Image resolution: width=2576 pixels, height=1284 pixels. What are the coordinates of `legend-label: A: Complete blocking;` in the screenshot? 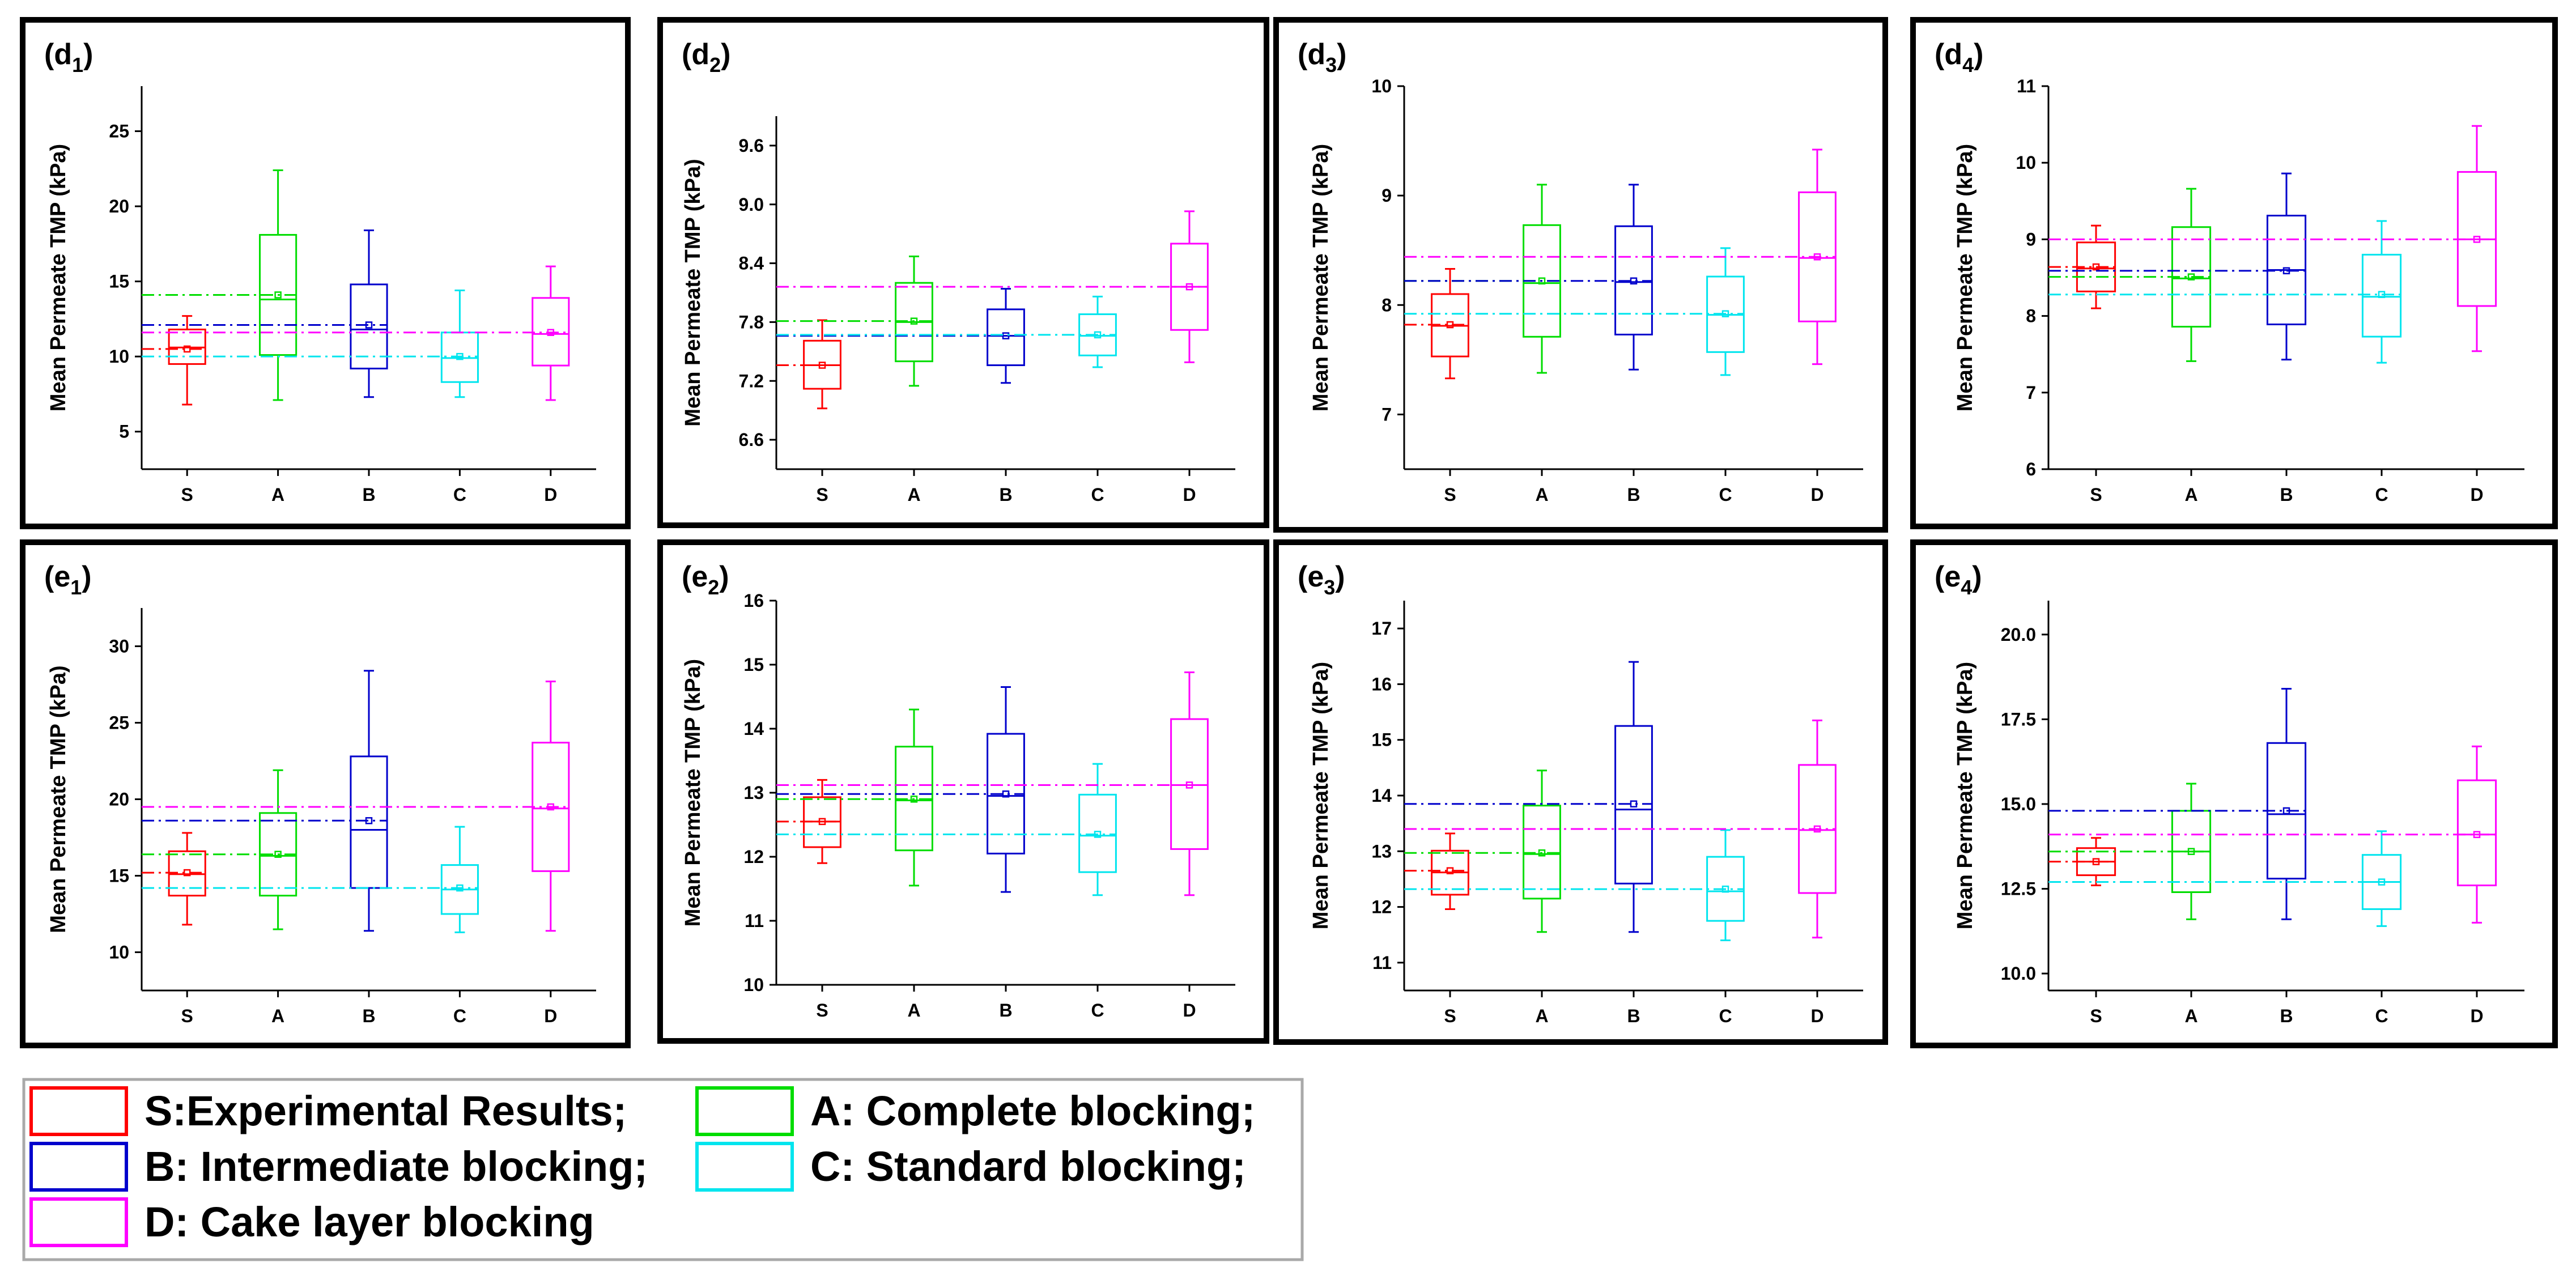 It's located at (1032, 1110).